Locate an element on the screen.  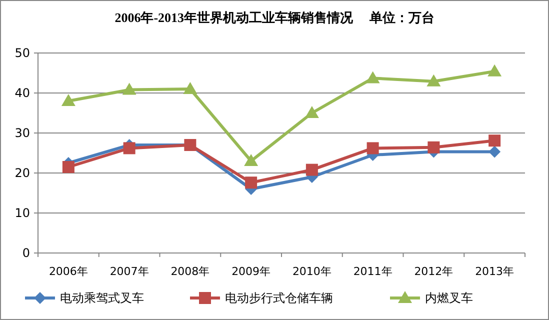
legend-label: 电动乘驾式叉车 is located at coordinates (102, 298).